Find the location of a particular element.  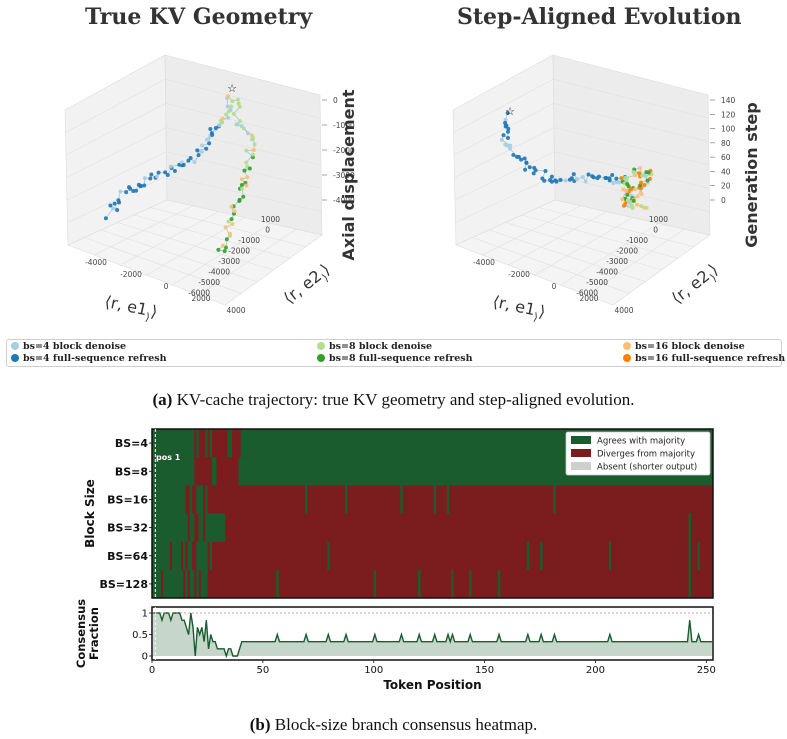

subscript: ⟩ is located at coordinates (147, 317).